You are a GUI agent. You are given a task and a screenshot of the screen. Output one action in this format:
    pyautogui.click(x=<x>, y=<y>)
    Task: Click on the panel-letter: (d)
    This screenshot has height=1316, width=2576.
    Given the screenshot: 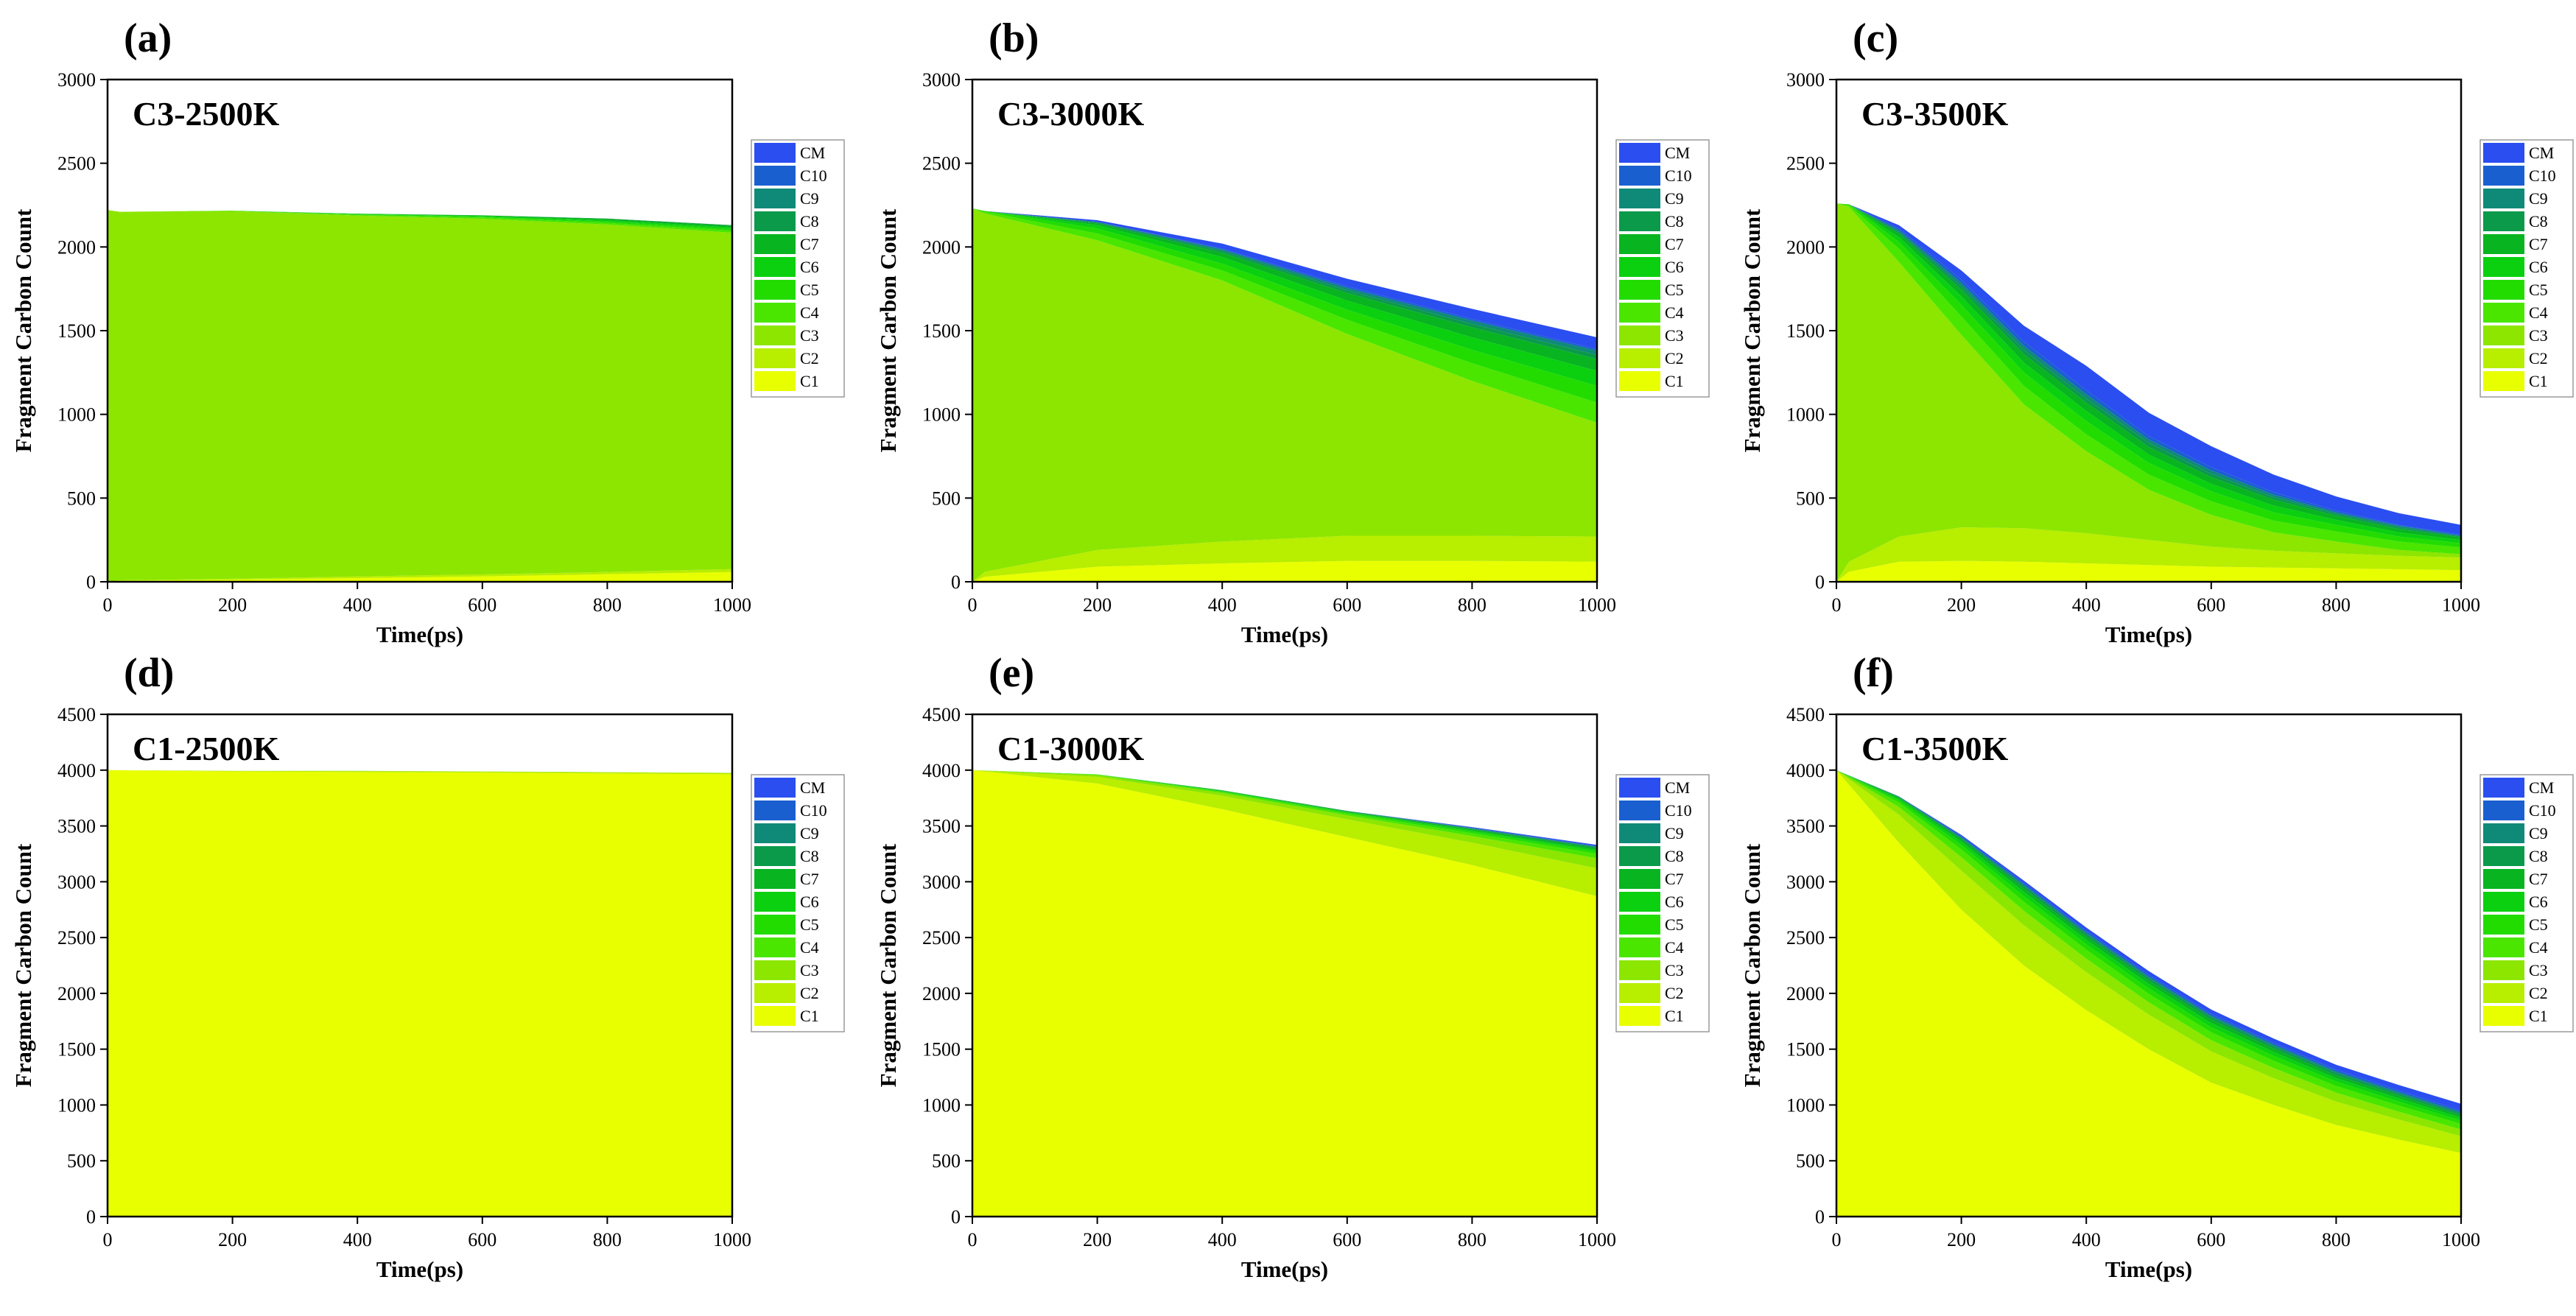 What is the action you would take?
    pyautogui.click(x=149, y=673)
    